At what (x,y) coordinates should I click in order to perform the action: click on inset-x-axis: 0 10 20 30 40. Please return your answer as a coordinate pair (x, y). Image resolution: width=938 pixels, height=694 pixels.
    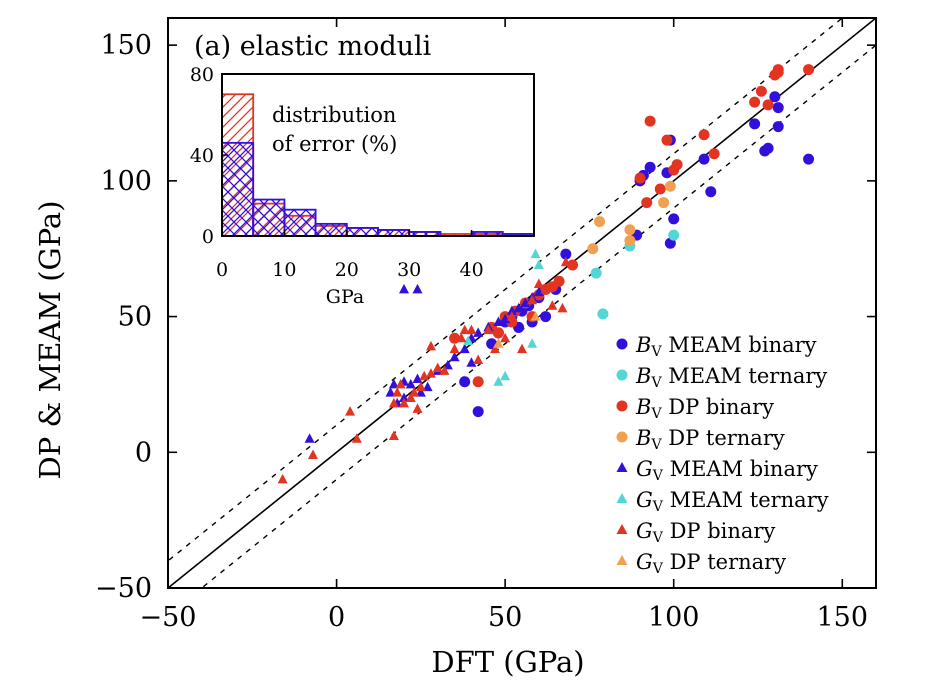
    Looking at the image, I should click on (350, 255).